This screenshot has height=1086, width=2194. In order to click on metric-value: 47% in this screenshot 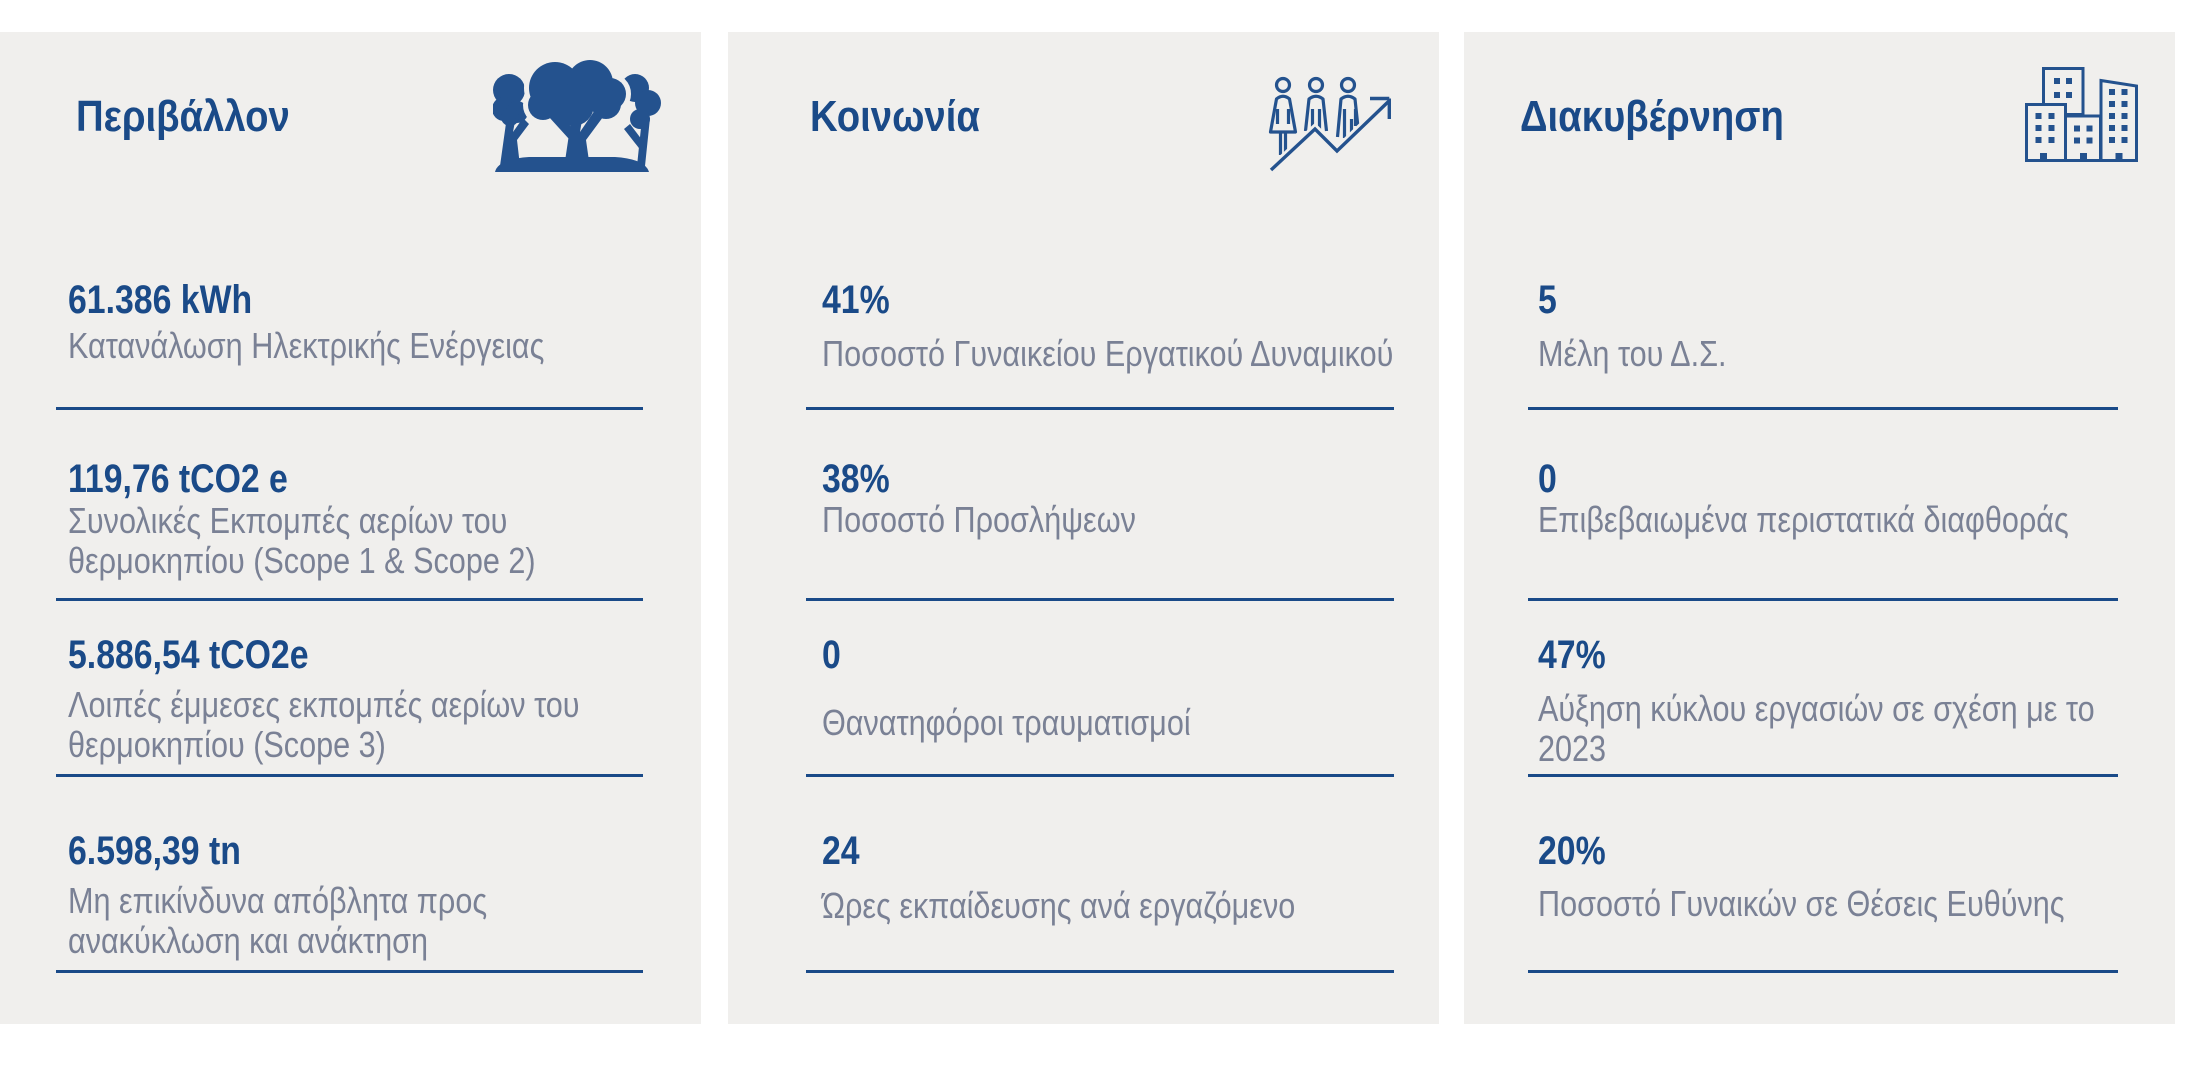, I will do `click(1572, 655)`.